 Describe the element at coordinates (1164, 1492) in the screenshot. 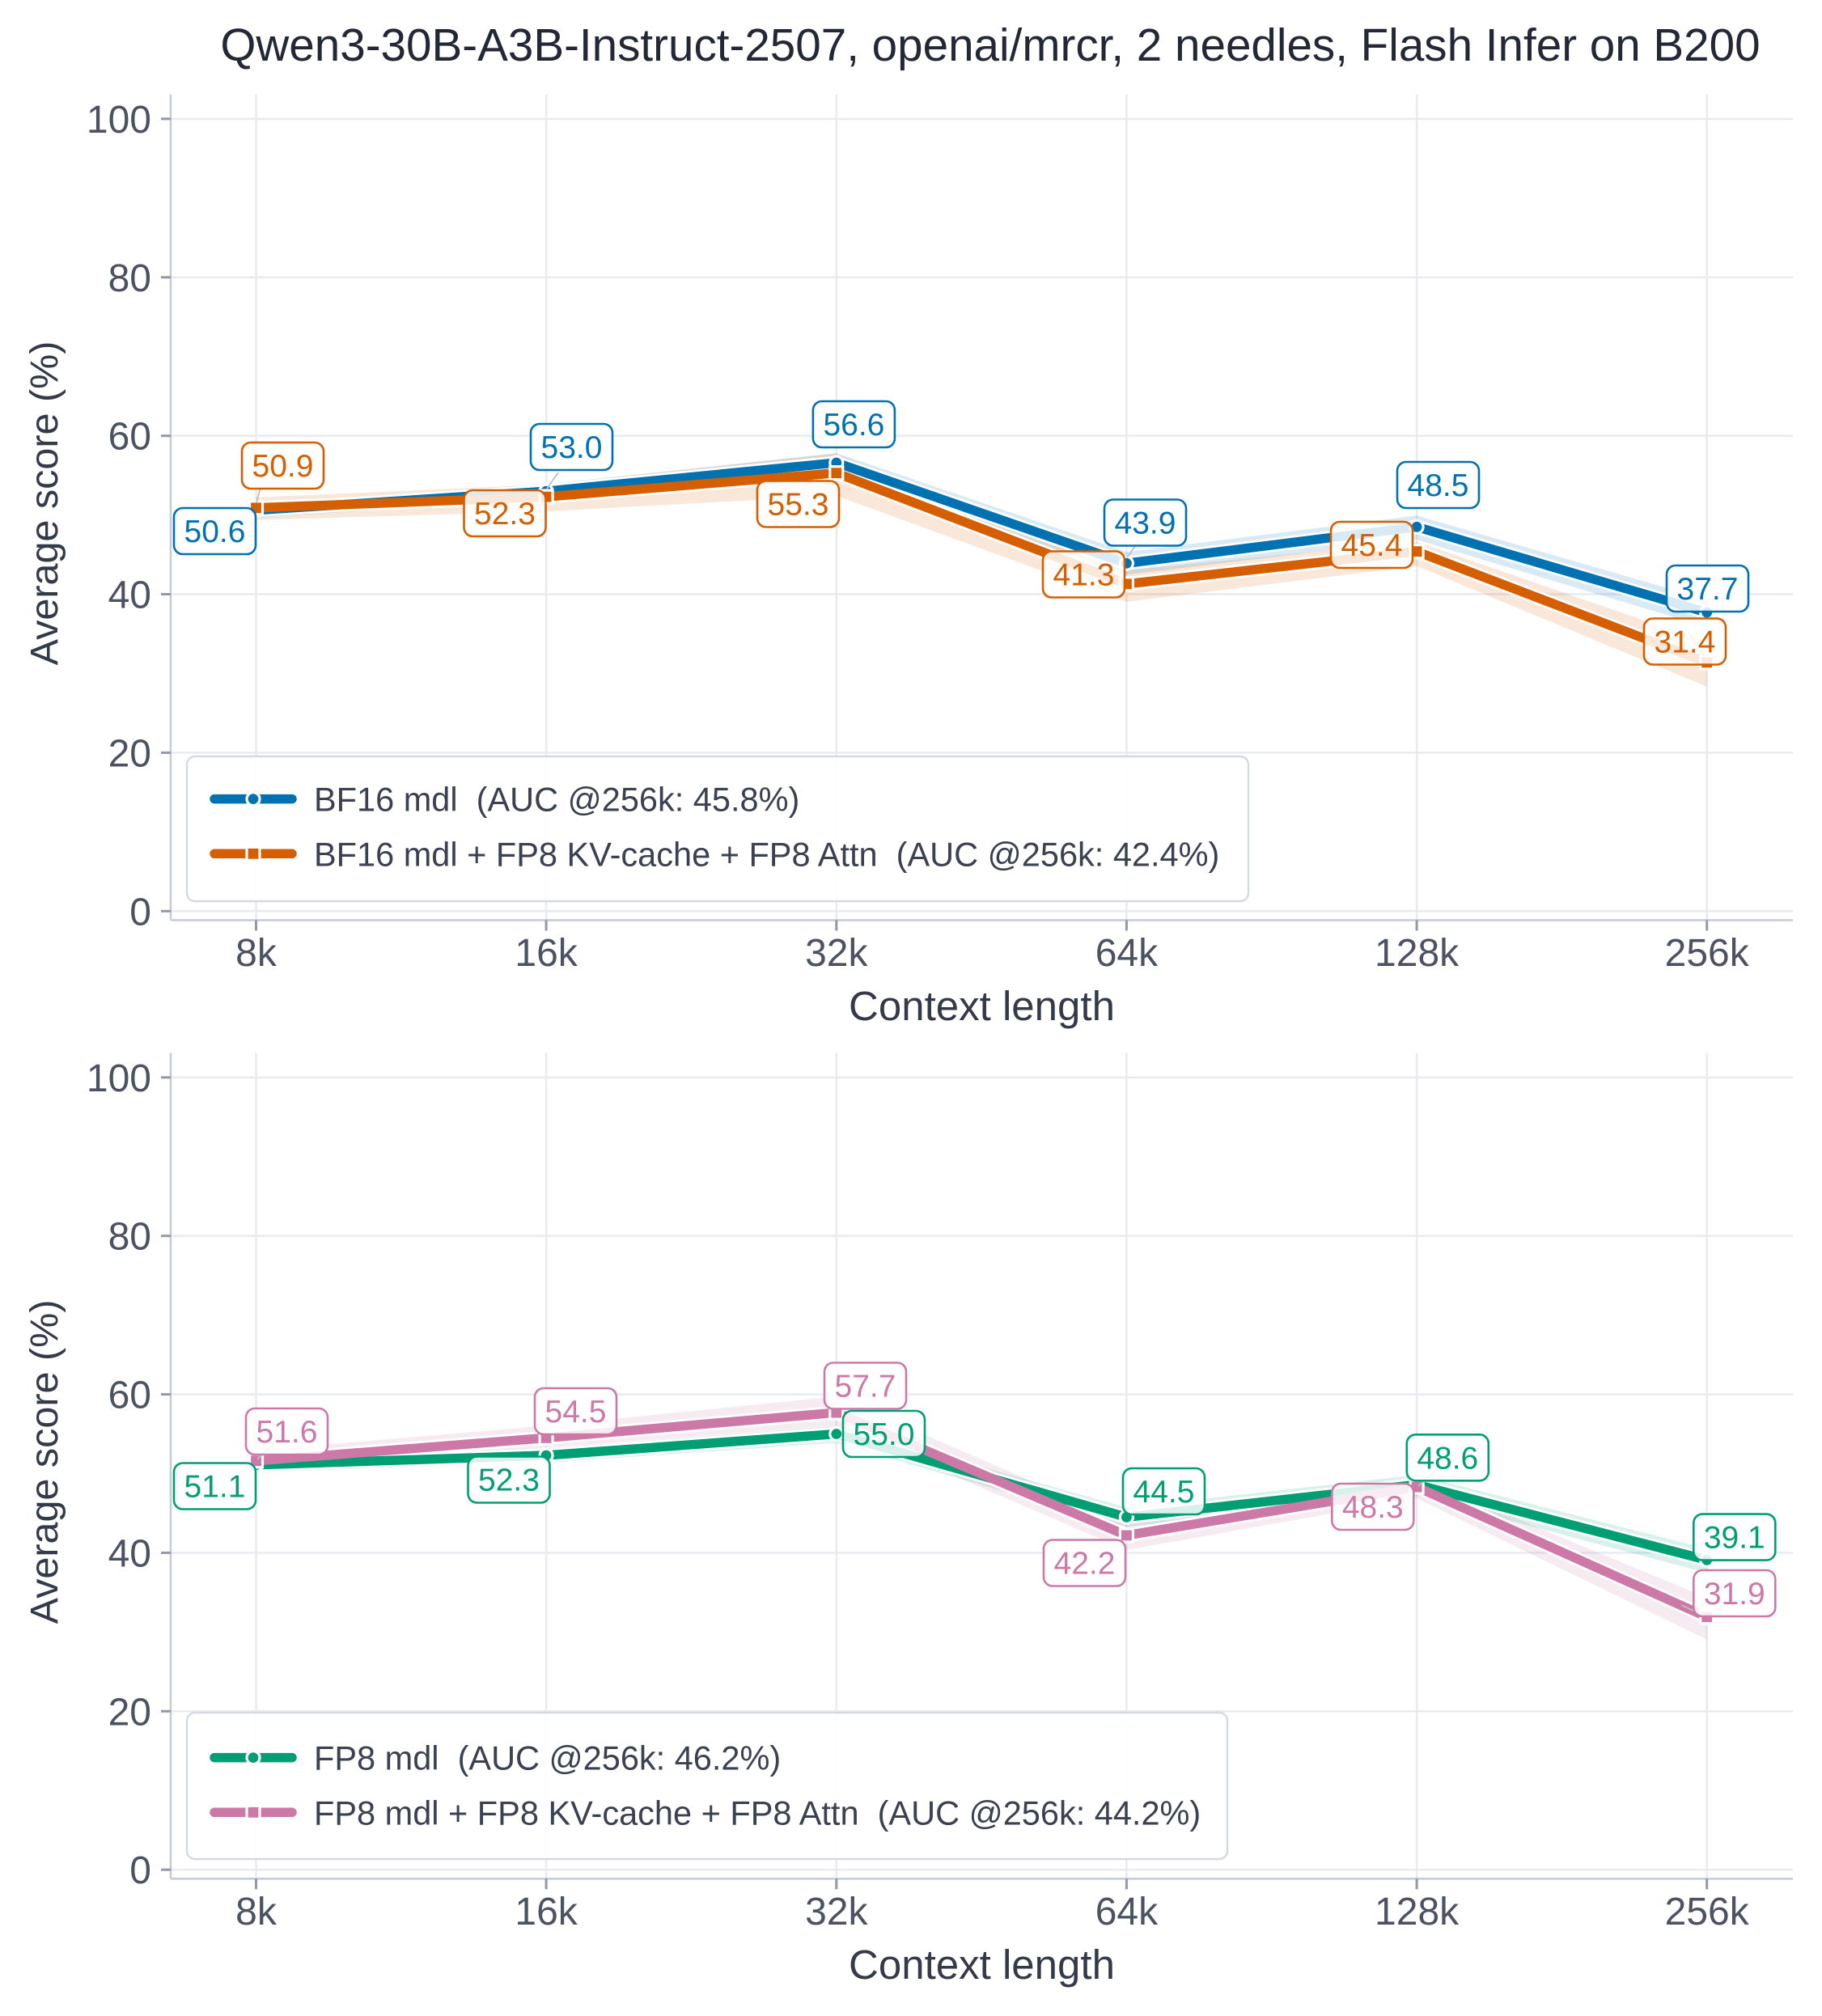

I see `svg-text: 44.5` at that location.